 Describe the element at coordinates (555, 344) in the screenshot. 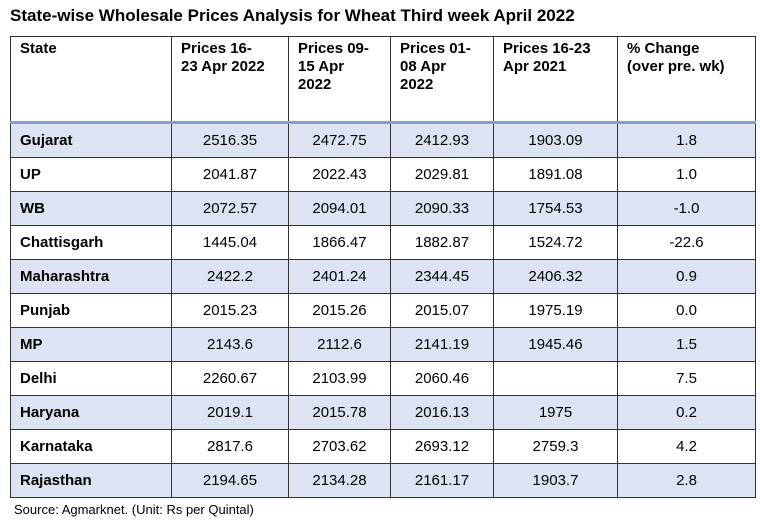

I see `price-cell: 1945.46` at that location.